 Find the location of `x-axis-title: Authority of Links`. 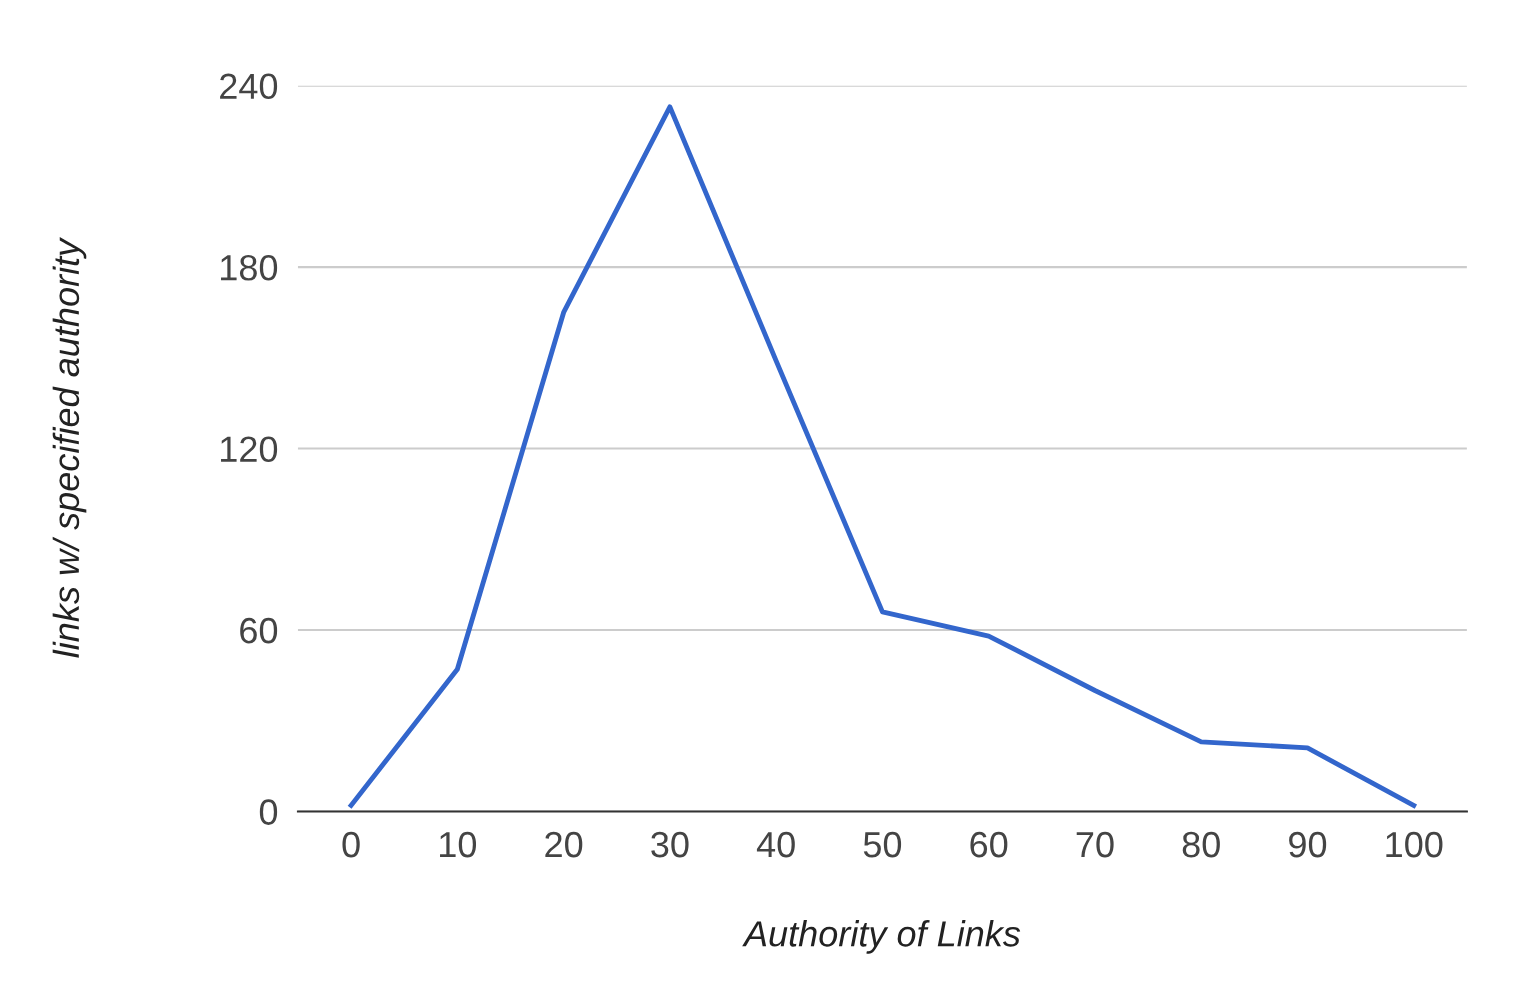

x-axis-title: Authority of Links is located at coordinates (881, 937).